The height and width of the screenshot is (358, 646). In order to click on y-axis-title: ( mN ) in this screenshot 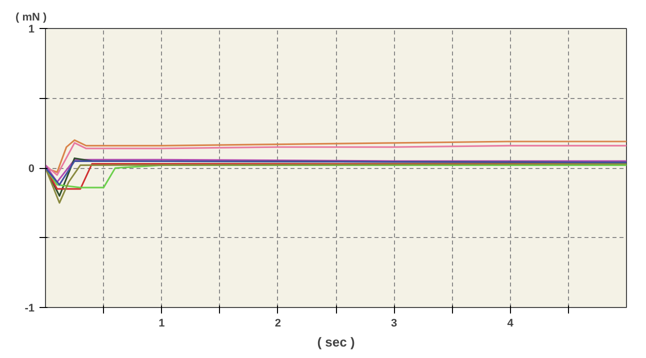, I will do `click(31, 18)`.